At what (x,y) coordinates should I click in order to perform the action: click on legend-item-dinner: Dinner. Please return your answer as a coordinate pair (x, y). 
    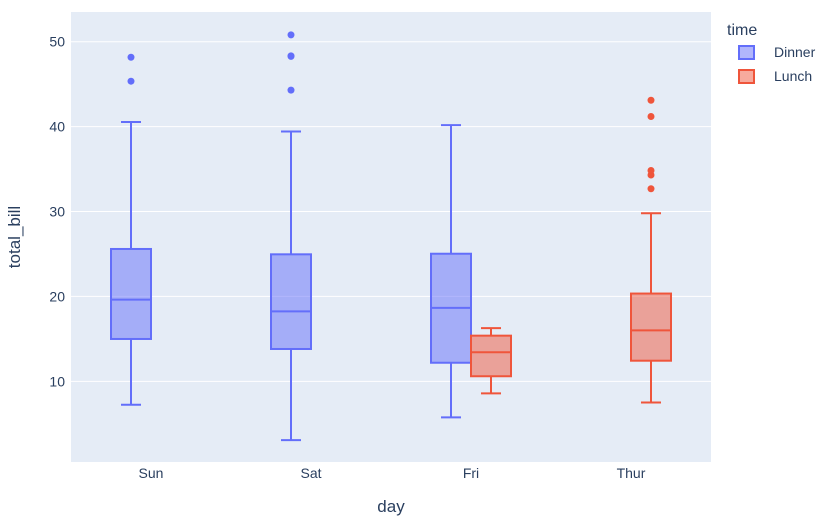
    Looking at the image, I should click on (777, 52).